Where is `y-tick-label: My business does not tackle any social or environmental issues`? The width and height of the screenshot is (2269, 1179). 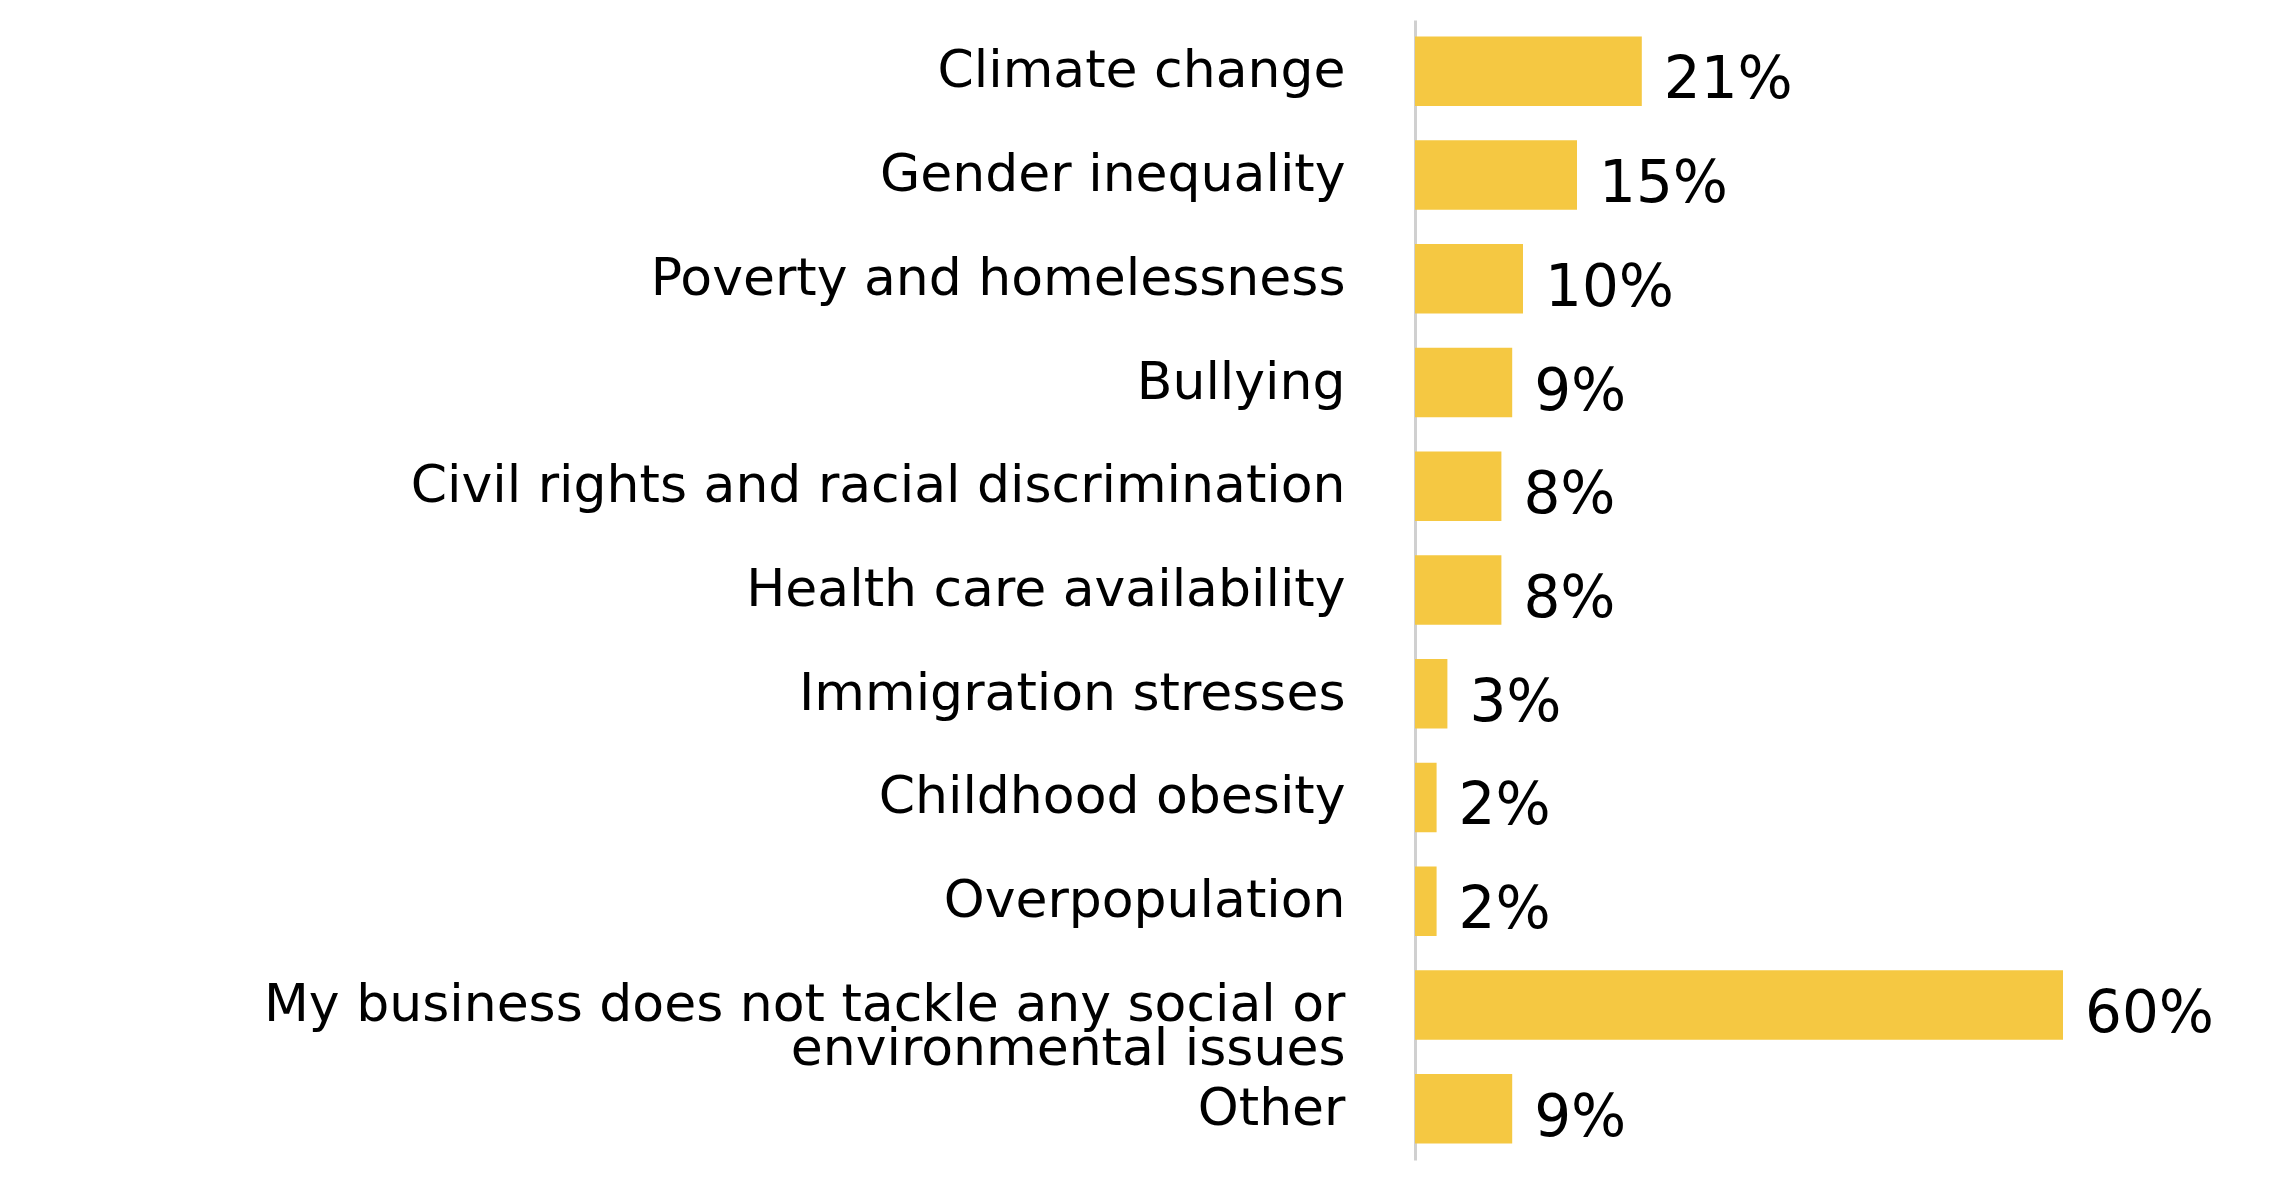 y-tick-label: My business does not tackle any social or environmental issues is located at coordinates (805, 1024).